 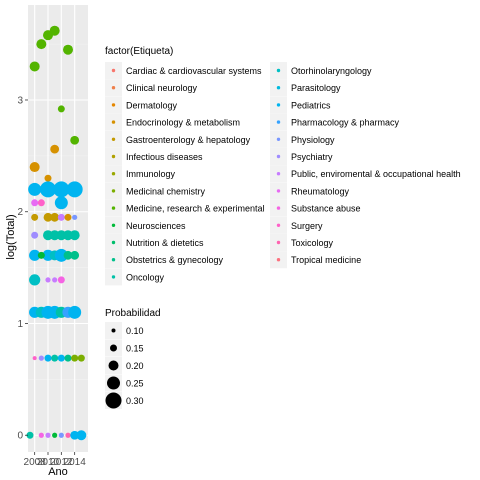 What do you see at coordinates (35, 462) in the screenshot?
I see `x-tick-label: 2008` at bounding box center [35, 462].